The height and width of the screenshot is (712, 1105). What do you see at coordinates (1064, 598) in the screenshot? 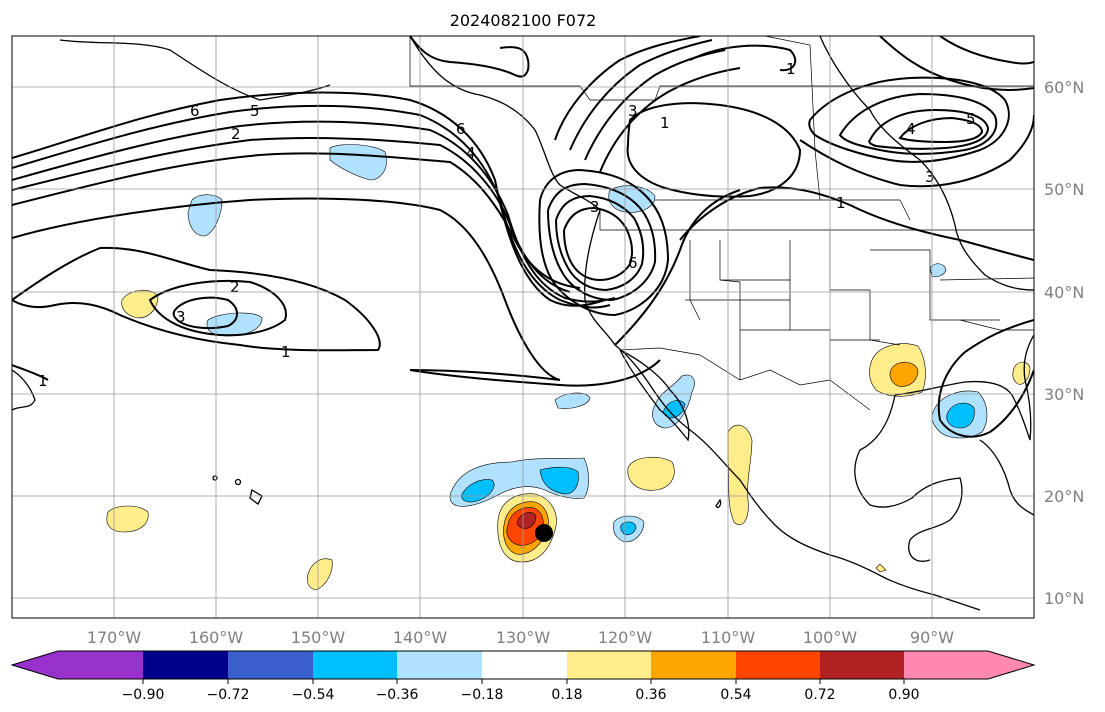
I see `latitude-tick-label: 10°N` at bounding box center [1064, 598].